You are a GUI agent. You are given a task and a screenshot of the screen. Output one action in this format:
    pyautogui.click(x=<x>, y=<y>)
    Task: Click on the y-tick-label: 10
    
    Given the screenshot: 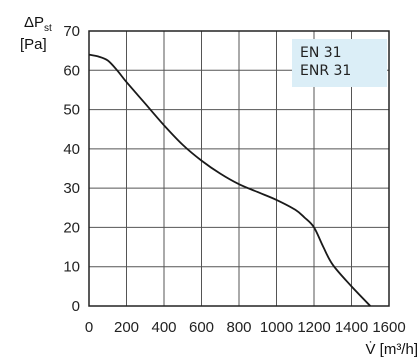 What is the action you would take?
    pyautogui.click(x=71, y=267)
    